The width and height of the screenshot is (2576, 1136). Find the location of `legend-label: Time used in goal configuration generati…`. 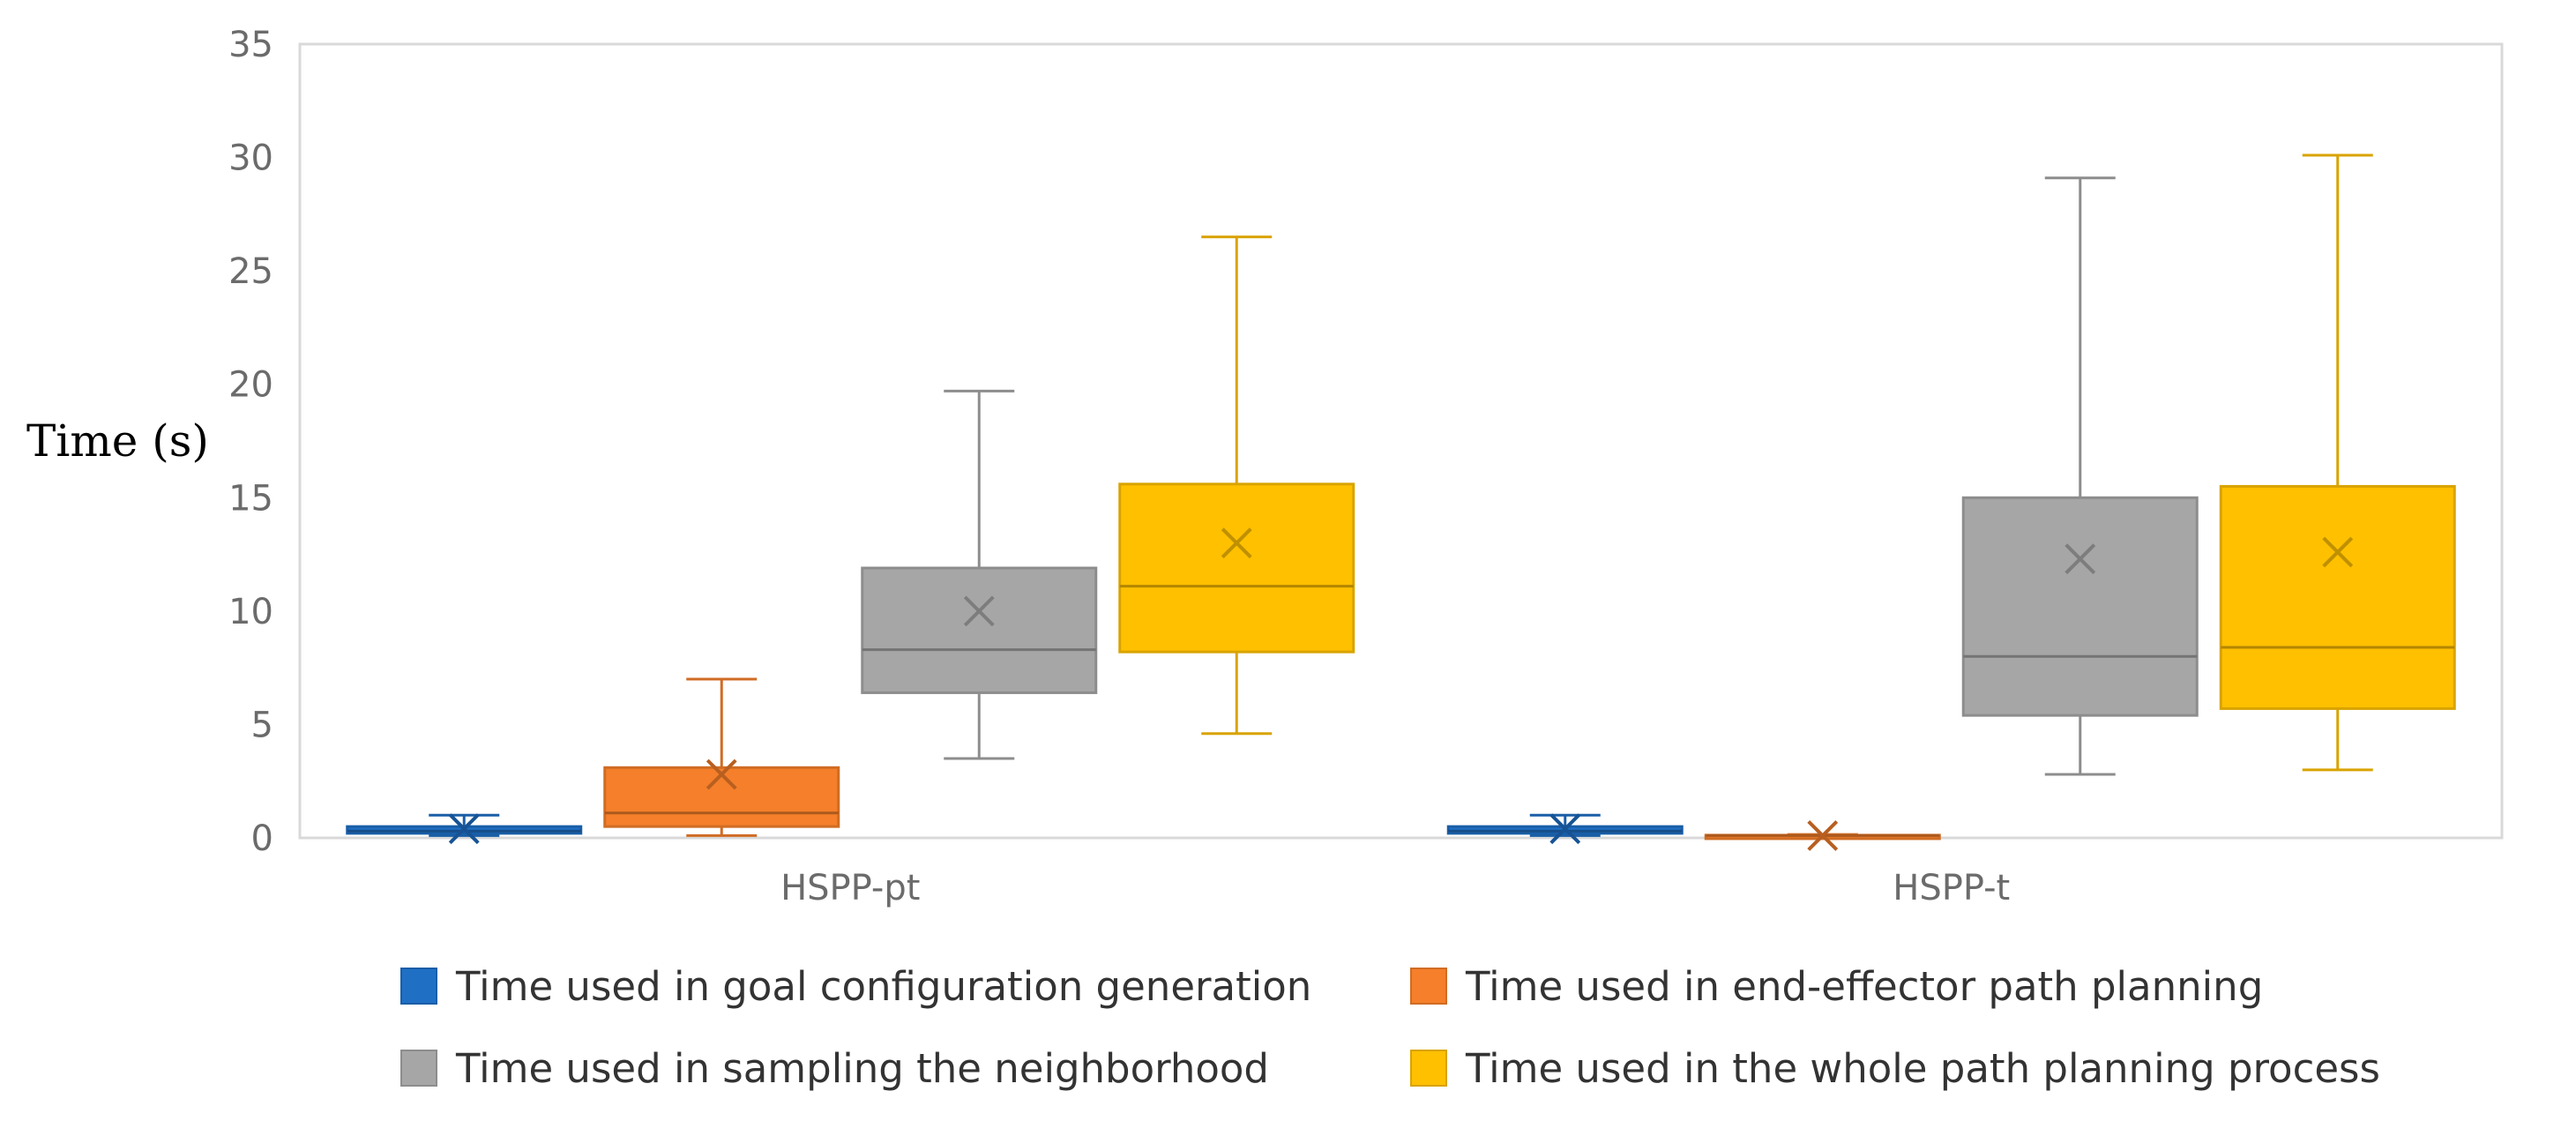

legend-label: Time used in goal configuration generati… is located at coordinates (883, 987).